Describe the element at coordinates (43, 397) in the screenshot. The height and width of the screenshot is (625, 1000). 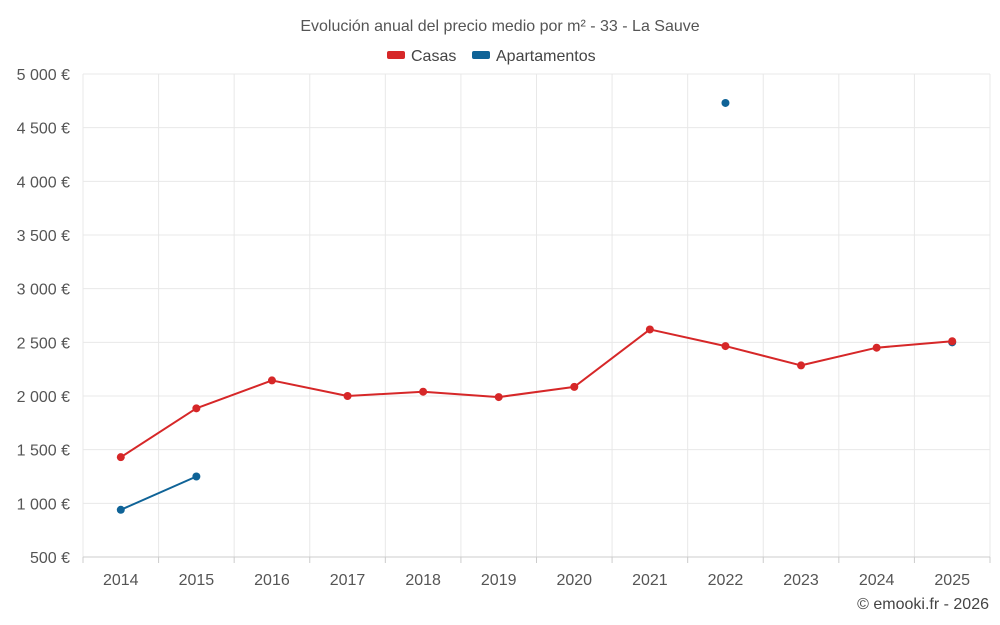
I see `y-tick-label: 2 000 €` at that location.